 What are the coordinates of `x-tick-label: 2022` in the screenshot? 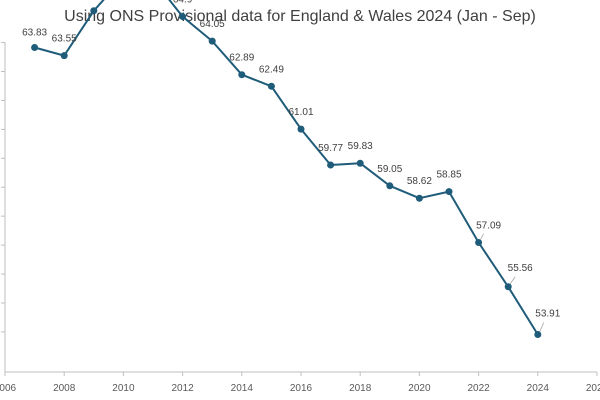 It's located at (478, 388).